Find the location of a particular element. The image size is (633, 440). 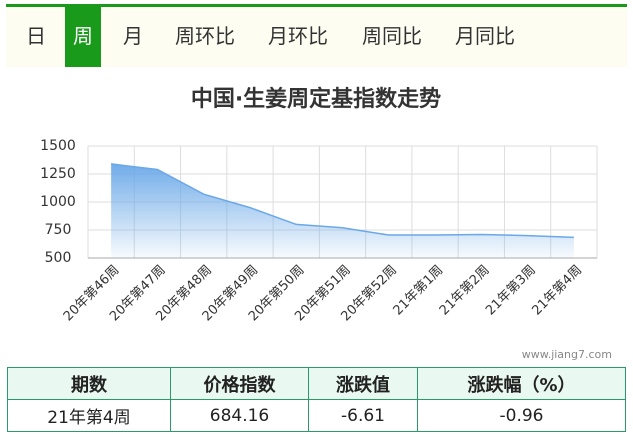

x-tick-label: 21年第4周 is located at coordinates (557, 291).